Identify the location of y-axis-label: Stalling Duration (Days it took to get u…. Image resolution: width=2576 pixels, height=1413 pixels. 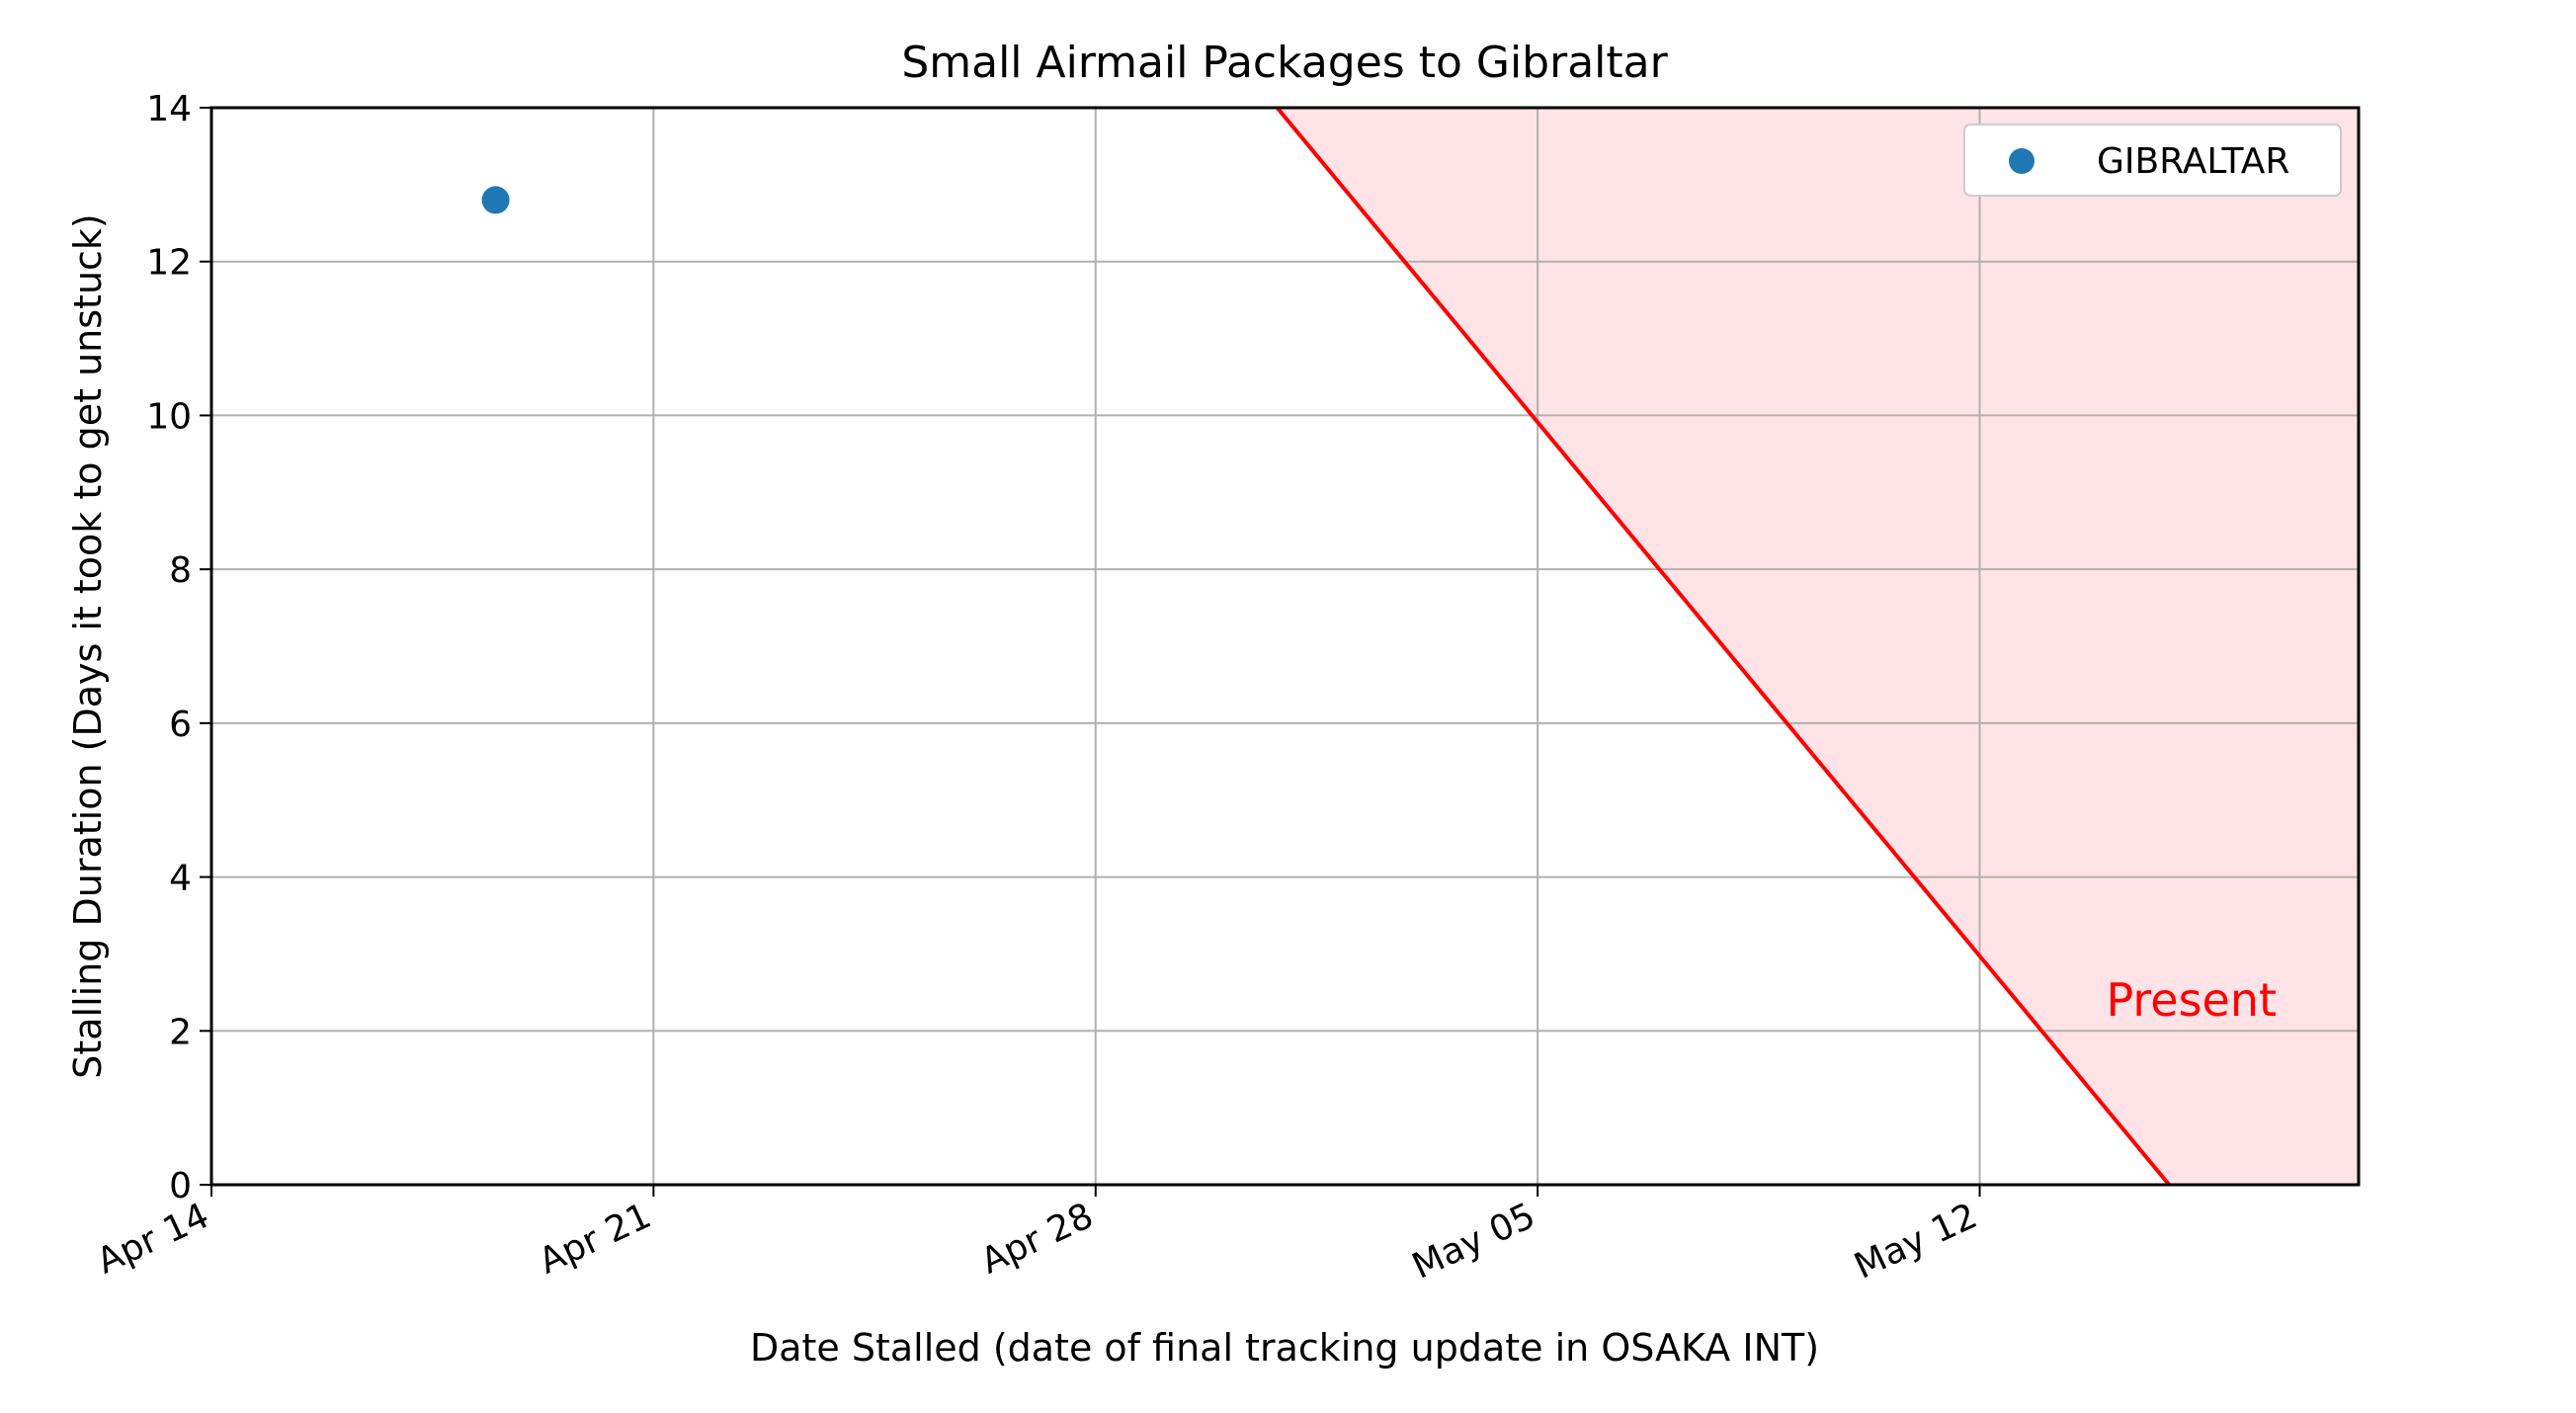
(88, 646).